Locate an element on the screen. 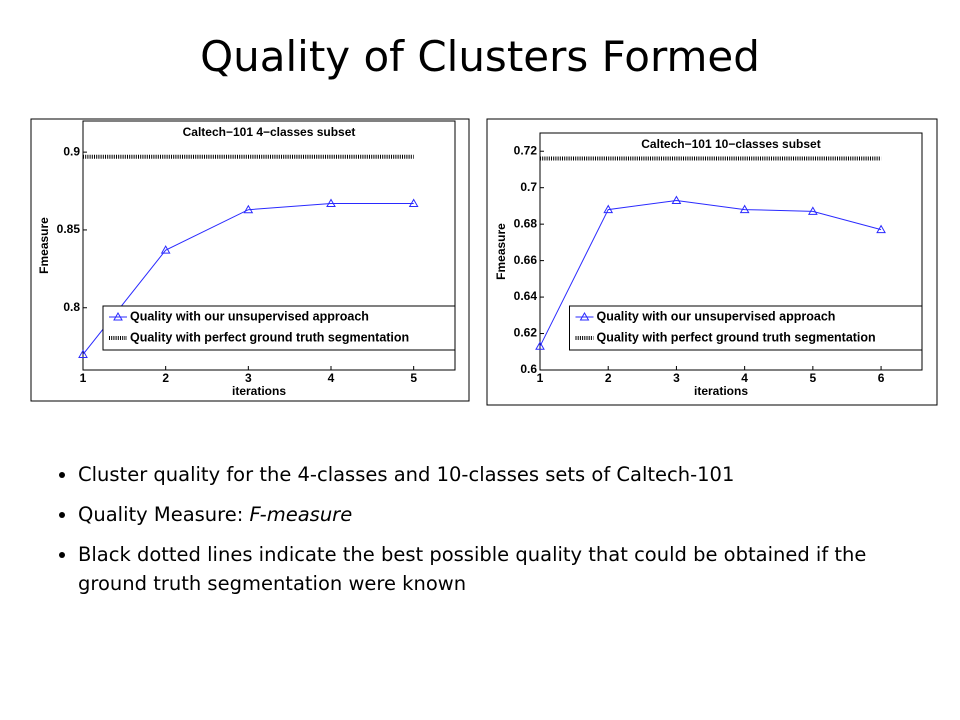 Image resolution: width=960 pixels, height=720 pixels. chart-title: Caltech−101 10−classes subset is located at coordinates (730, 144).